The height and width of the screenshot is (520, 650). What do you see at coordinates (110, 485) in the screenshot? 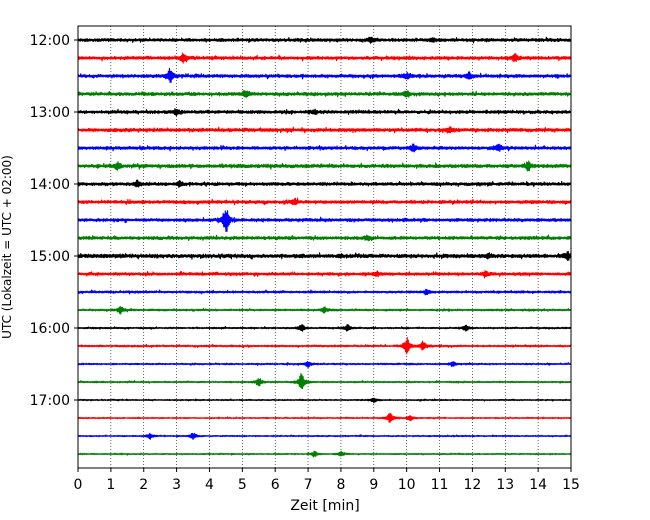
I see `x-tick-label: 1` at bounding box center [110, 485].